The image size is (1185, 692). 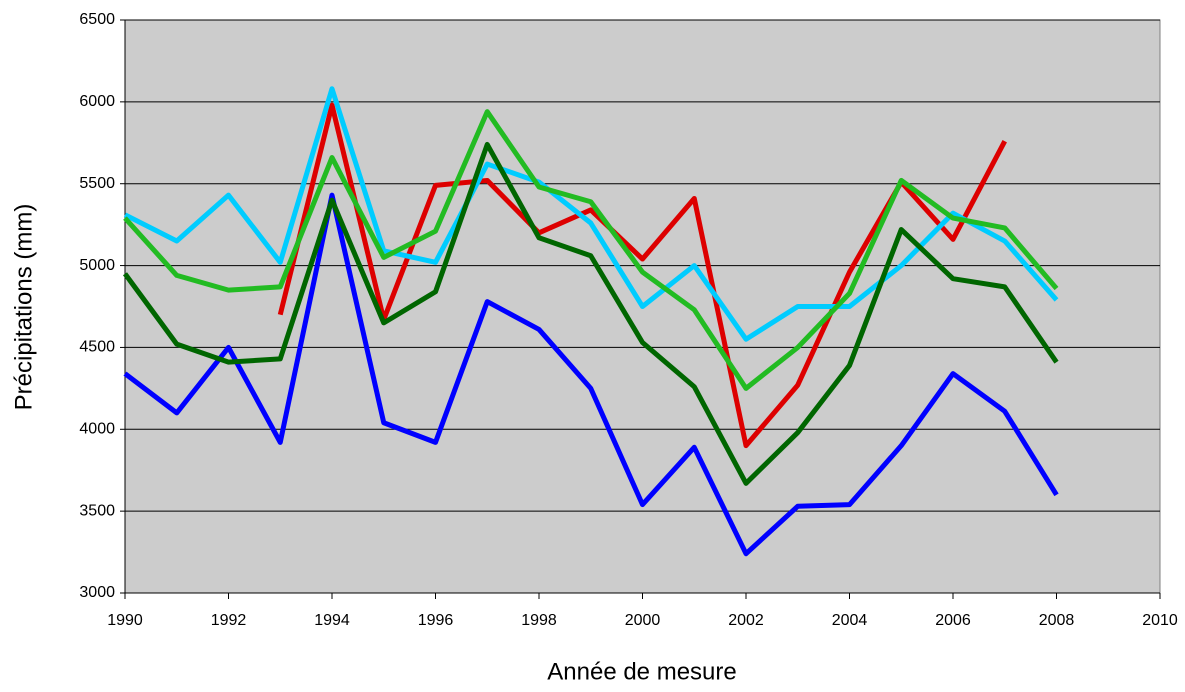 I want to click on x-tick-label: 2002, so click(x=746, y=620).